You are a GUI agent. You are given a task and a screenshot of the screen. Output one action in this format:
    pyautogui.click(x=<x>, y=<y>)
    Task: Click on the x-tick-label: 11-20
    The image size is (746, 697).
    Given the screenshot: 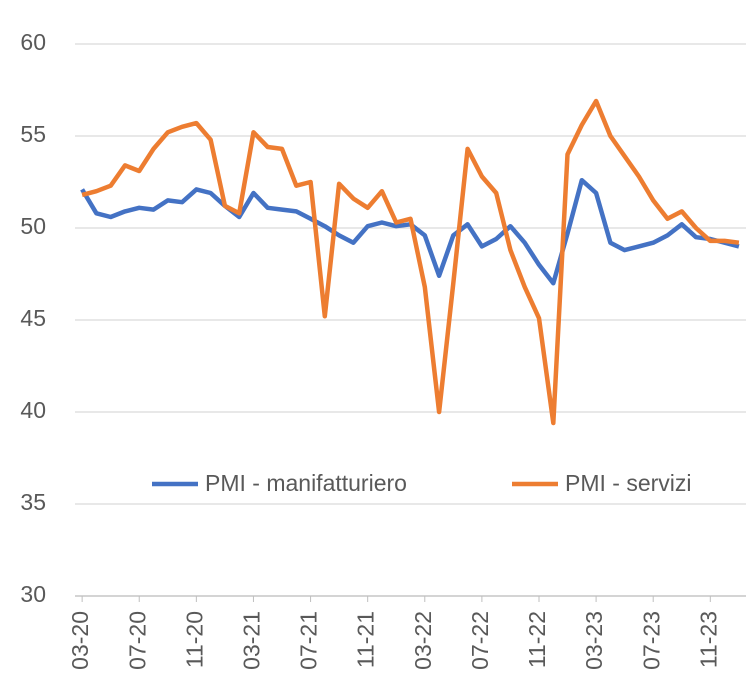 What is the action you would take?
    pyautogui.click(x=194, y=639)
    